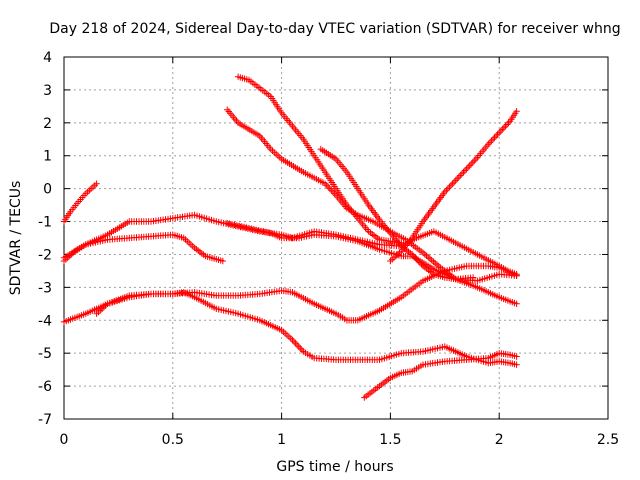  Describe the element at coordinates (45, 288) in the screenshot. I see `y-tick-label: -3` at that location.